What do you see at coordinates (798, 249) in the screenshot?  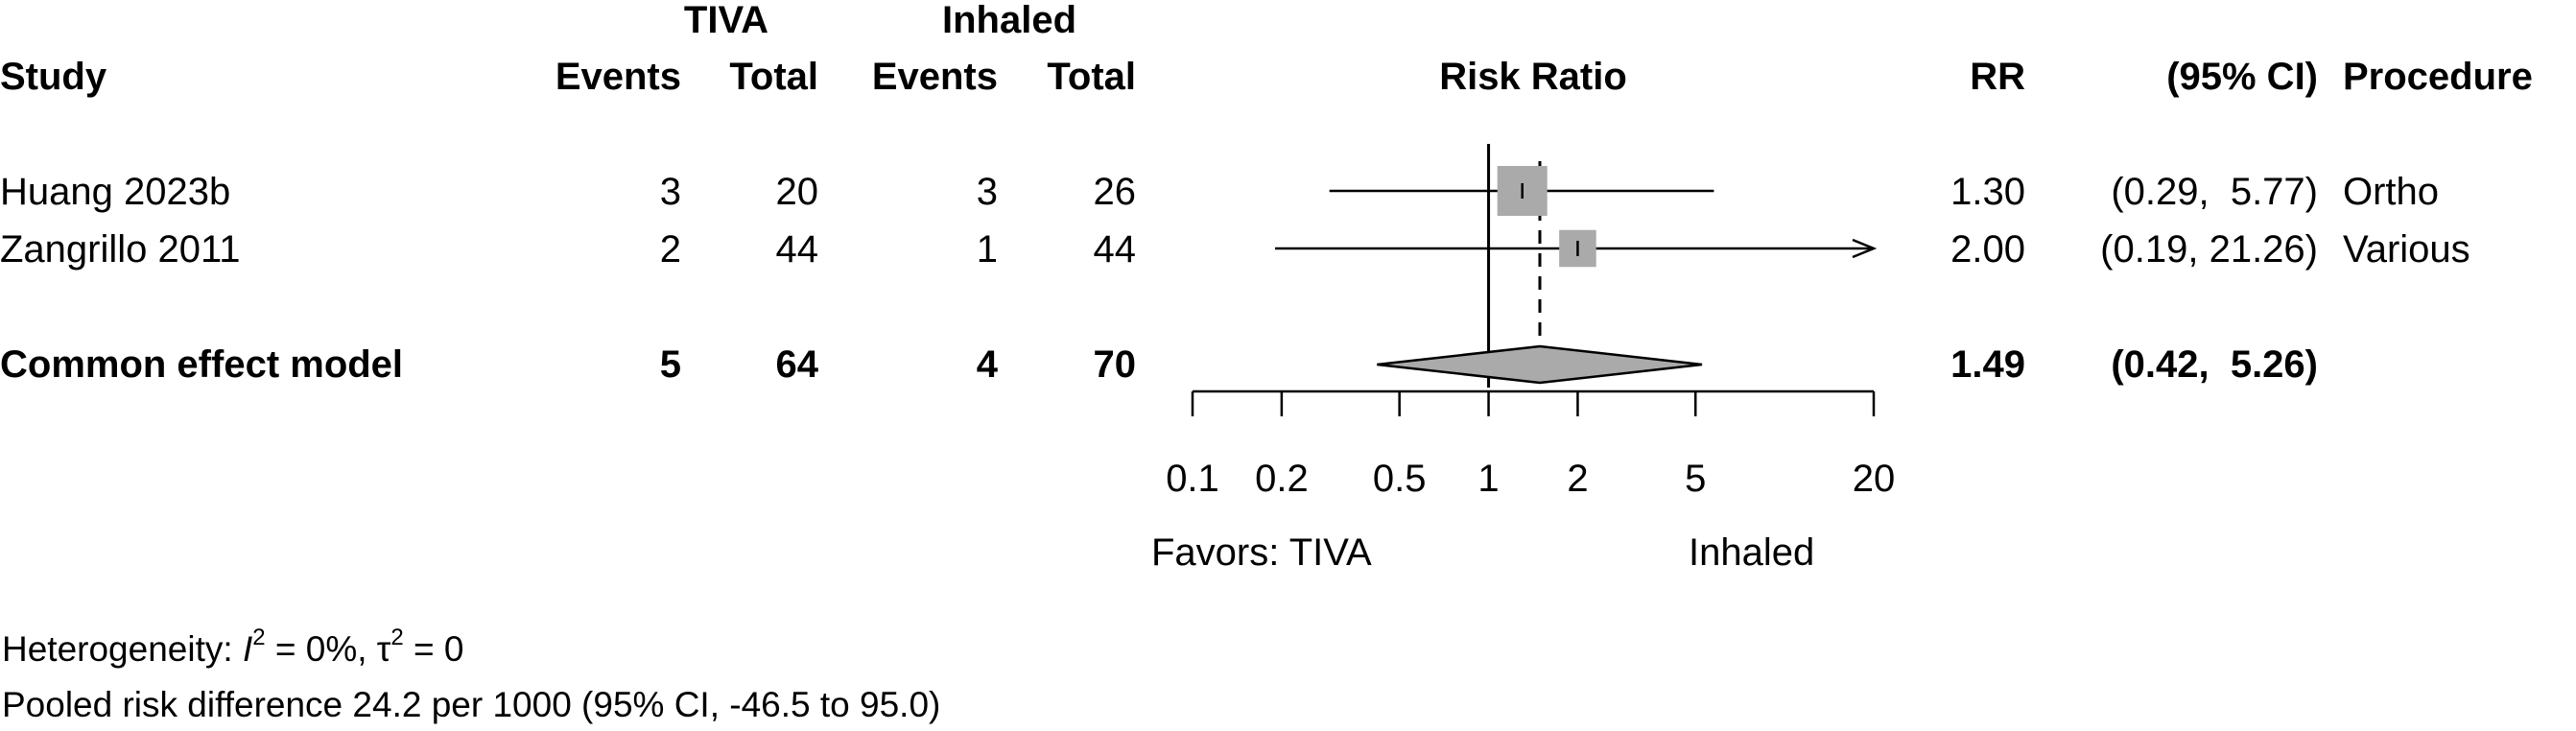 I see `total1-value: 44` at bounding box center [798, 249].